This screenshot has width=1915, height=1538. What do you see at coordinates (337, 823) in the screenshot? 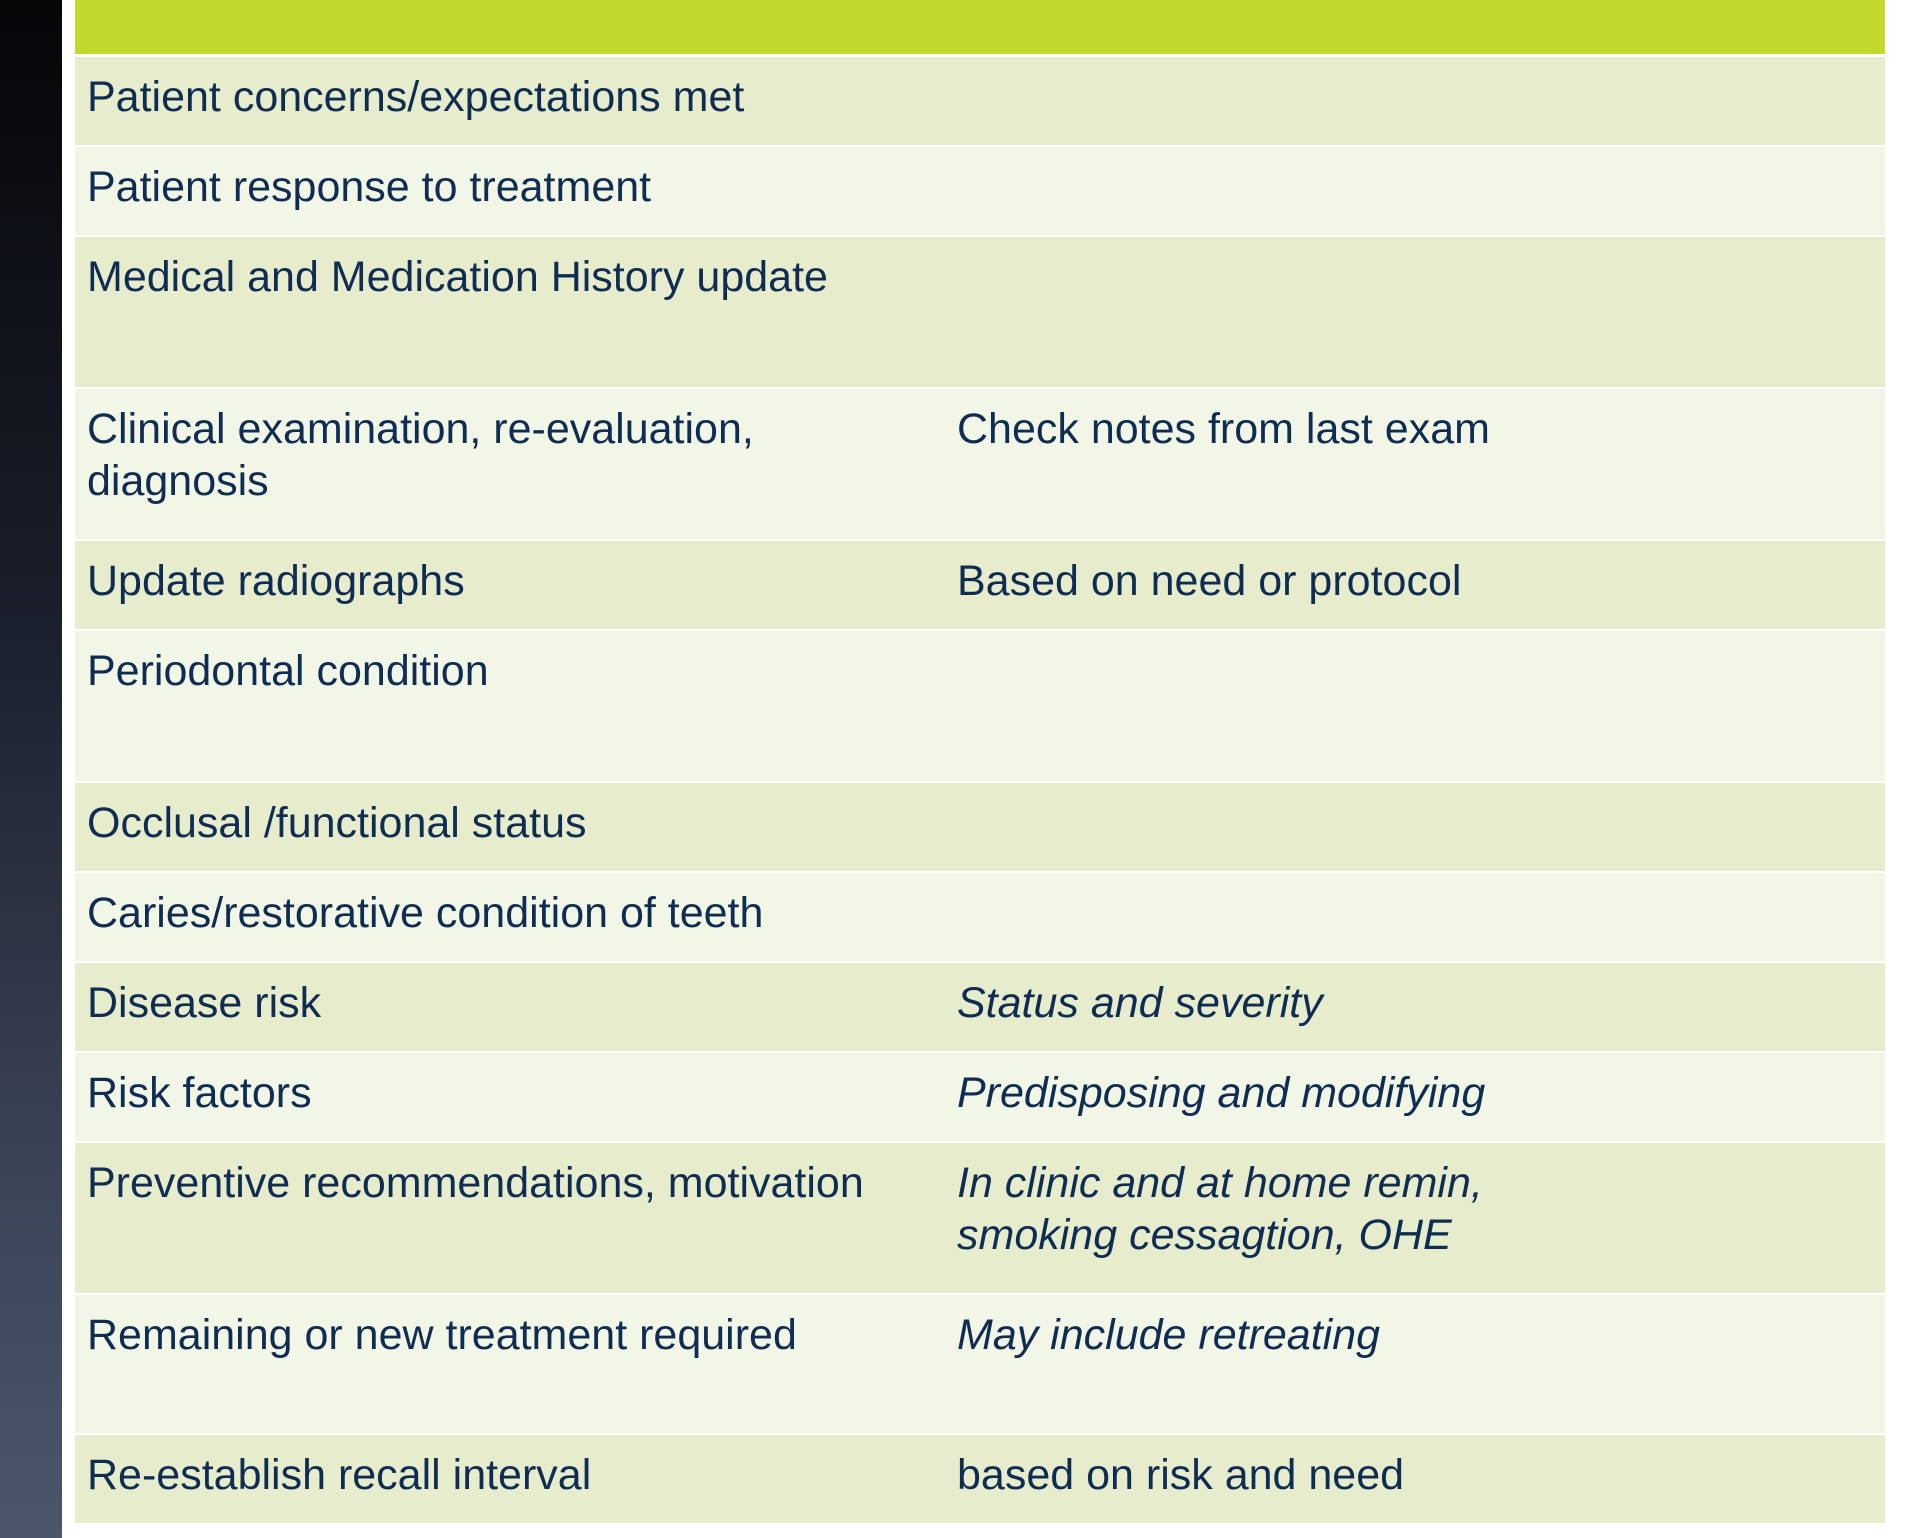
I see `row-label: Occlusal /functional status` at bounding box center [337, 823].